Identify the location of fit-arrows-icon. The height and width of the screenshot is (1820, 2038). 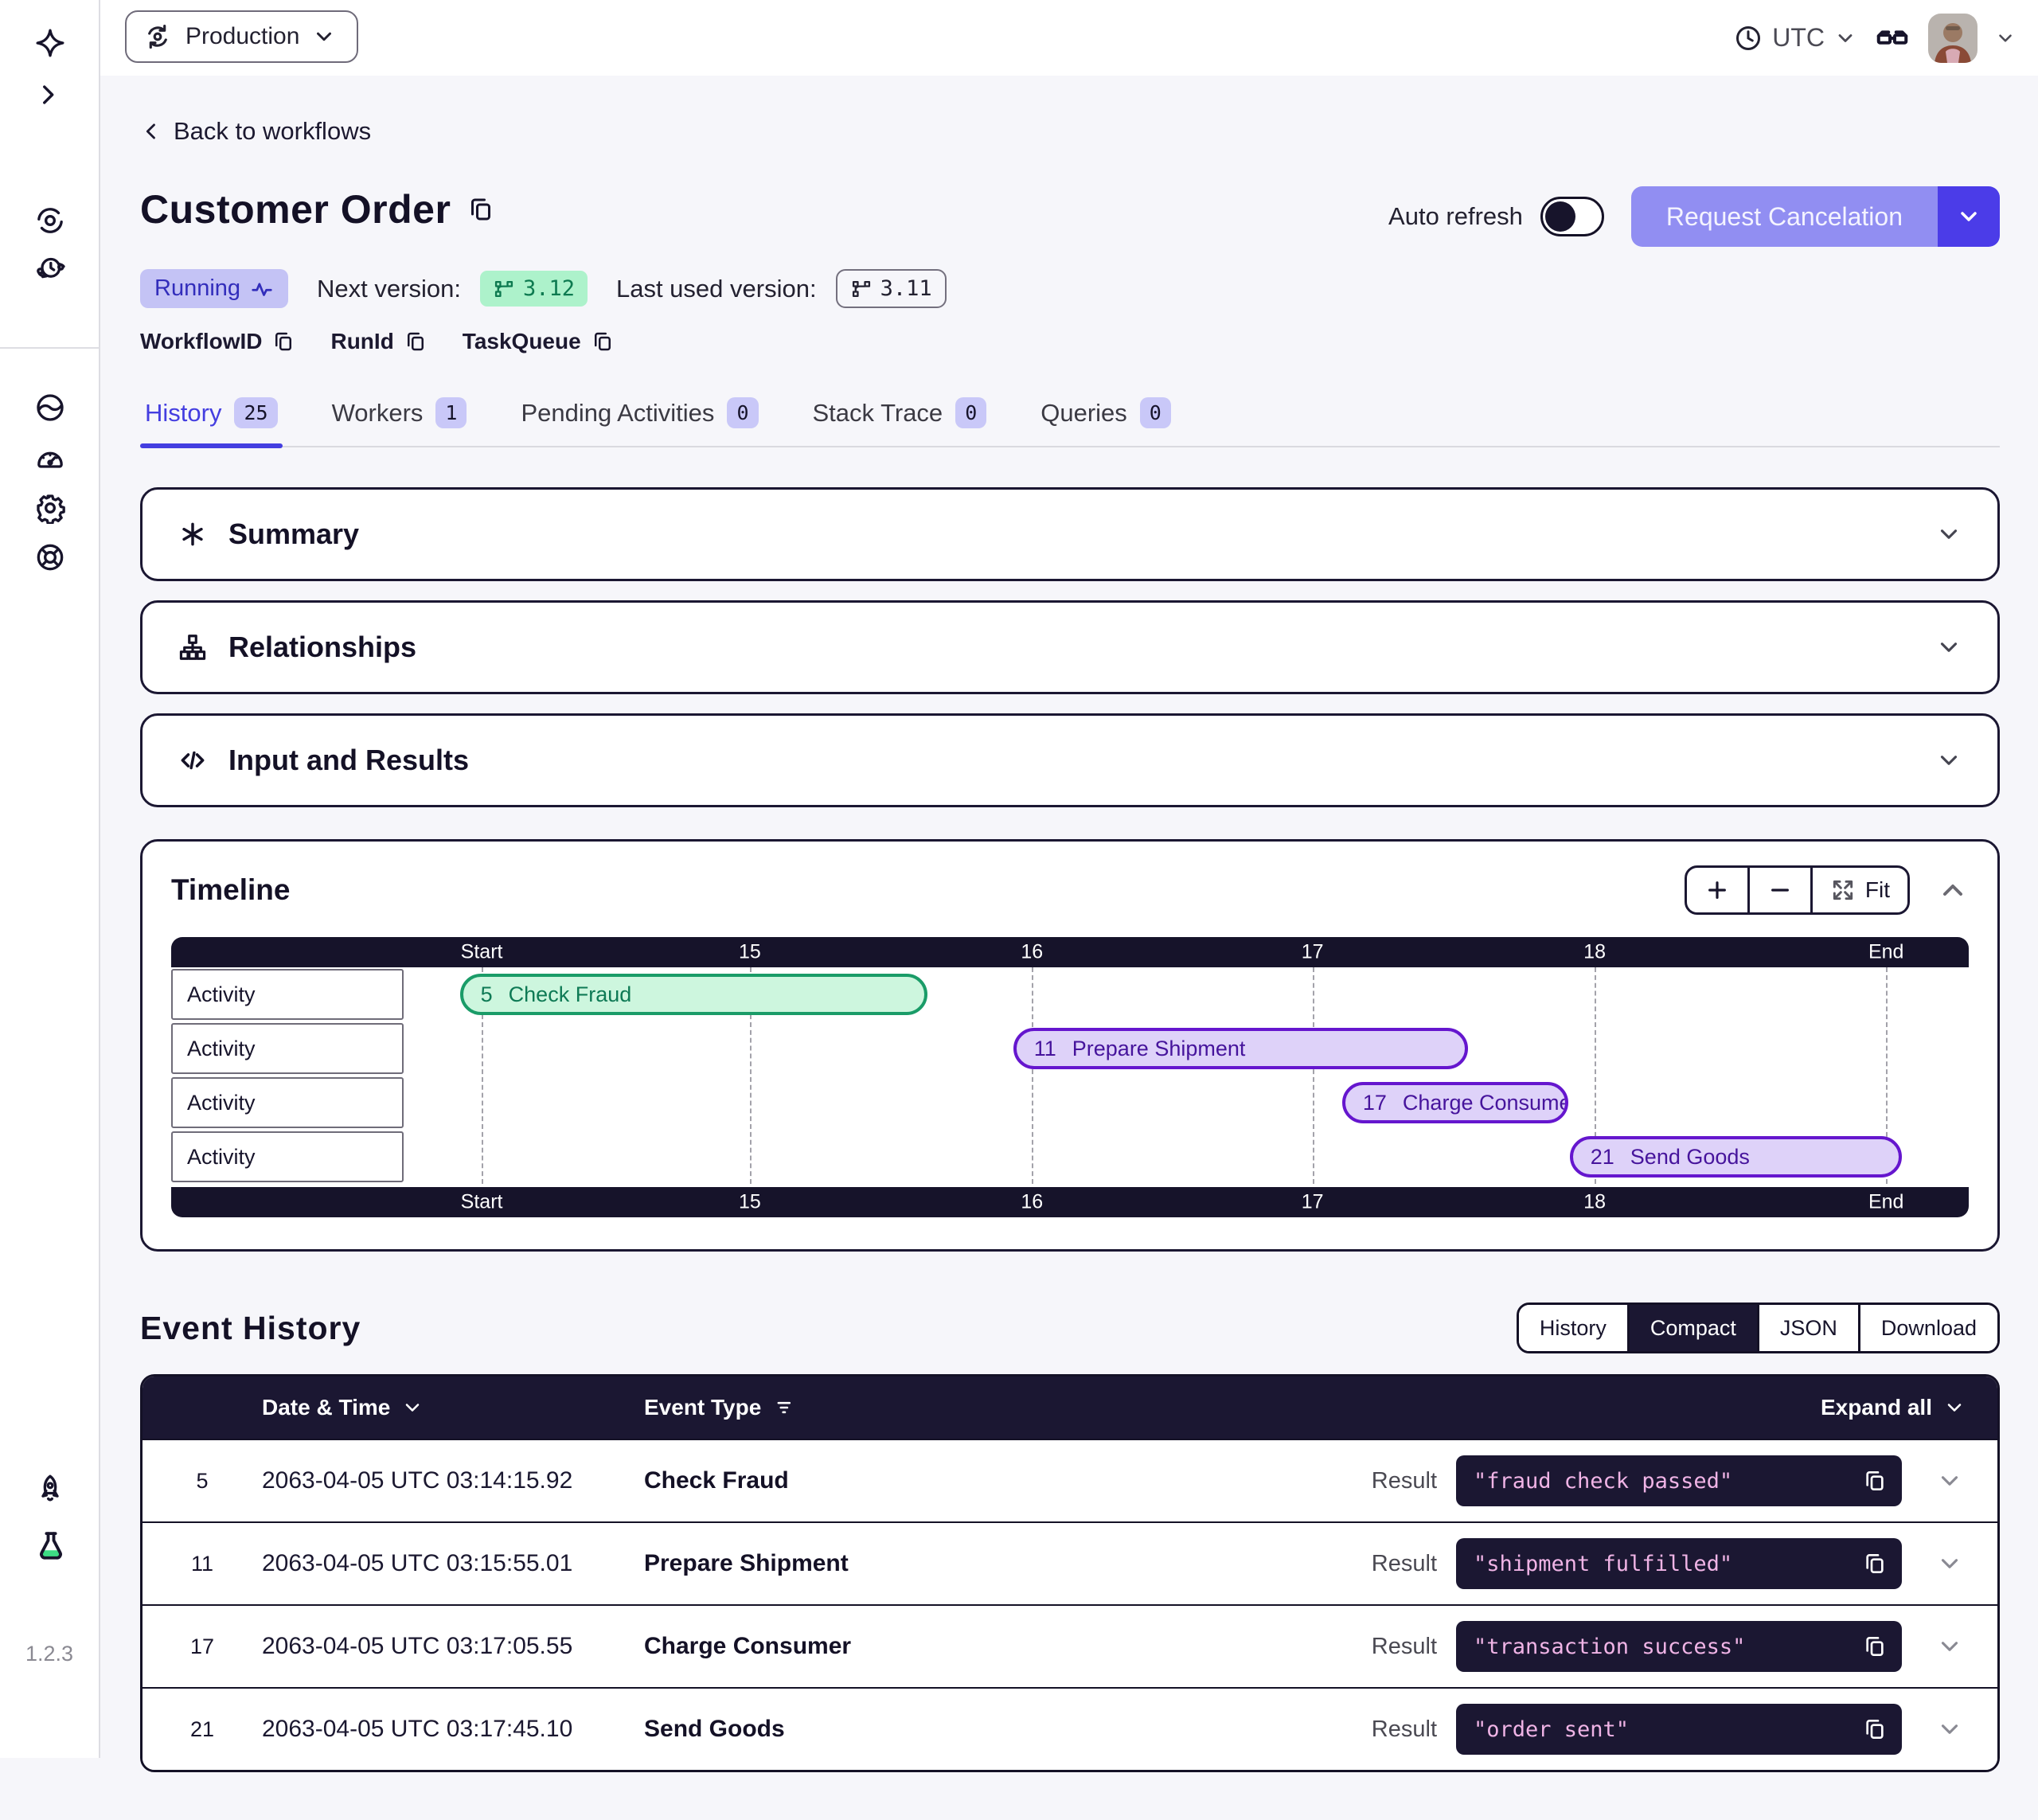
(1843, 890).